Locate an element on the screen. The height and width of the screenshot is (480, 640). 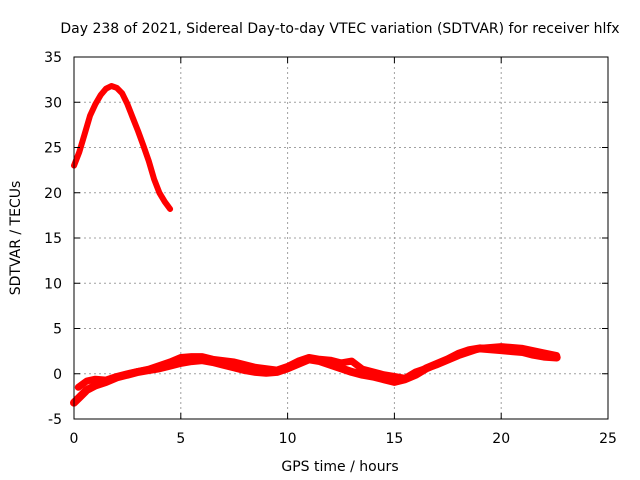
y-tick-label: 10 is located at coordinates (53, 284).